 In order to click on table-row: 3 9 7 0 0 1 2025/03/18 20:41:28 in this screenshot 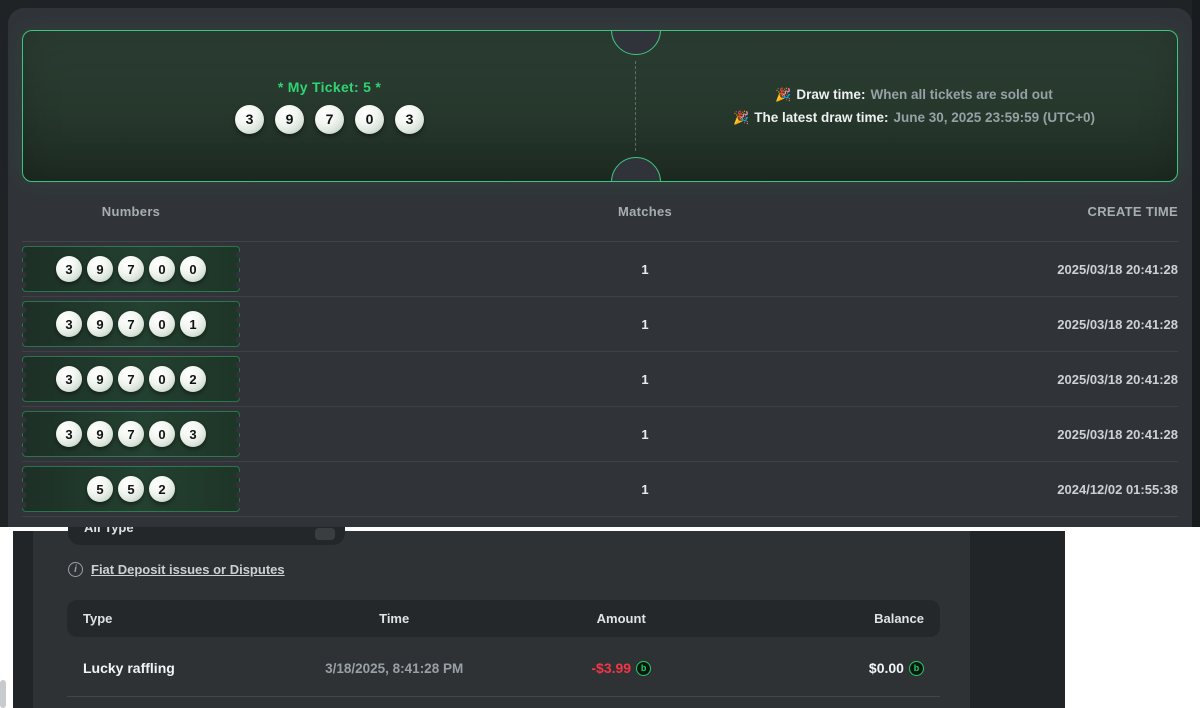, I will do `click(598, 269)`.